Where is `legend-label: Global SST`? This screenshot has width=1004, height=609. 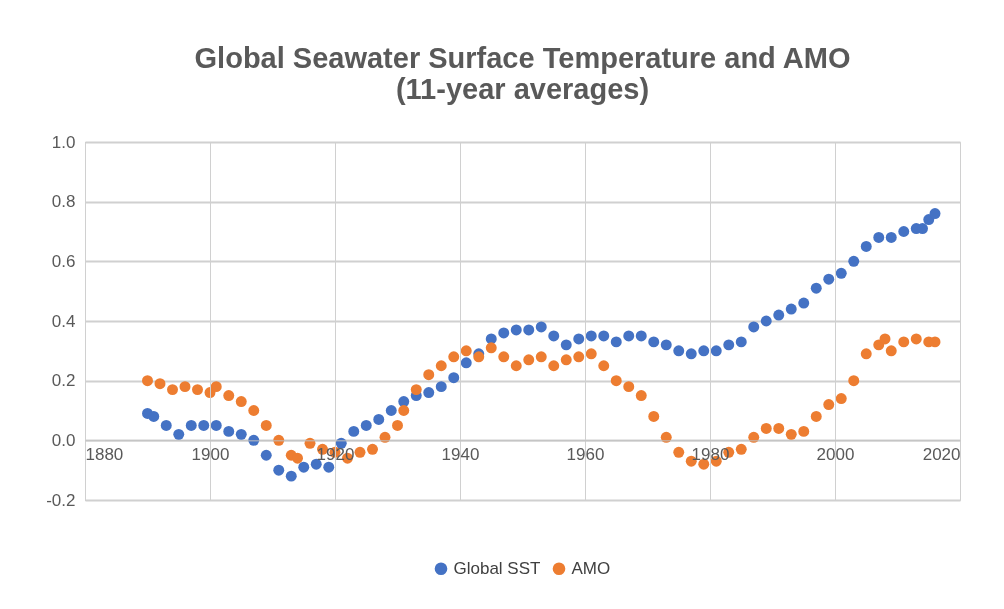
legend-label: Global SST is located at coordinates (497, 568).